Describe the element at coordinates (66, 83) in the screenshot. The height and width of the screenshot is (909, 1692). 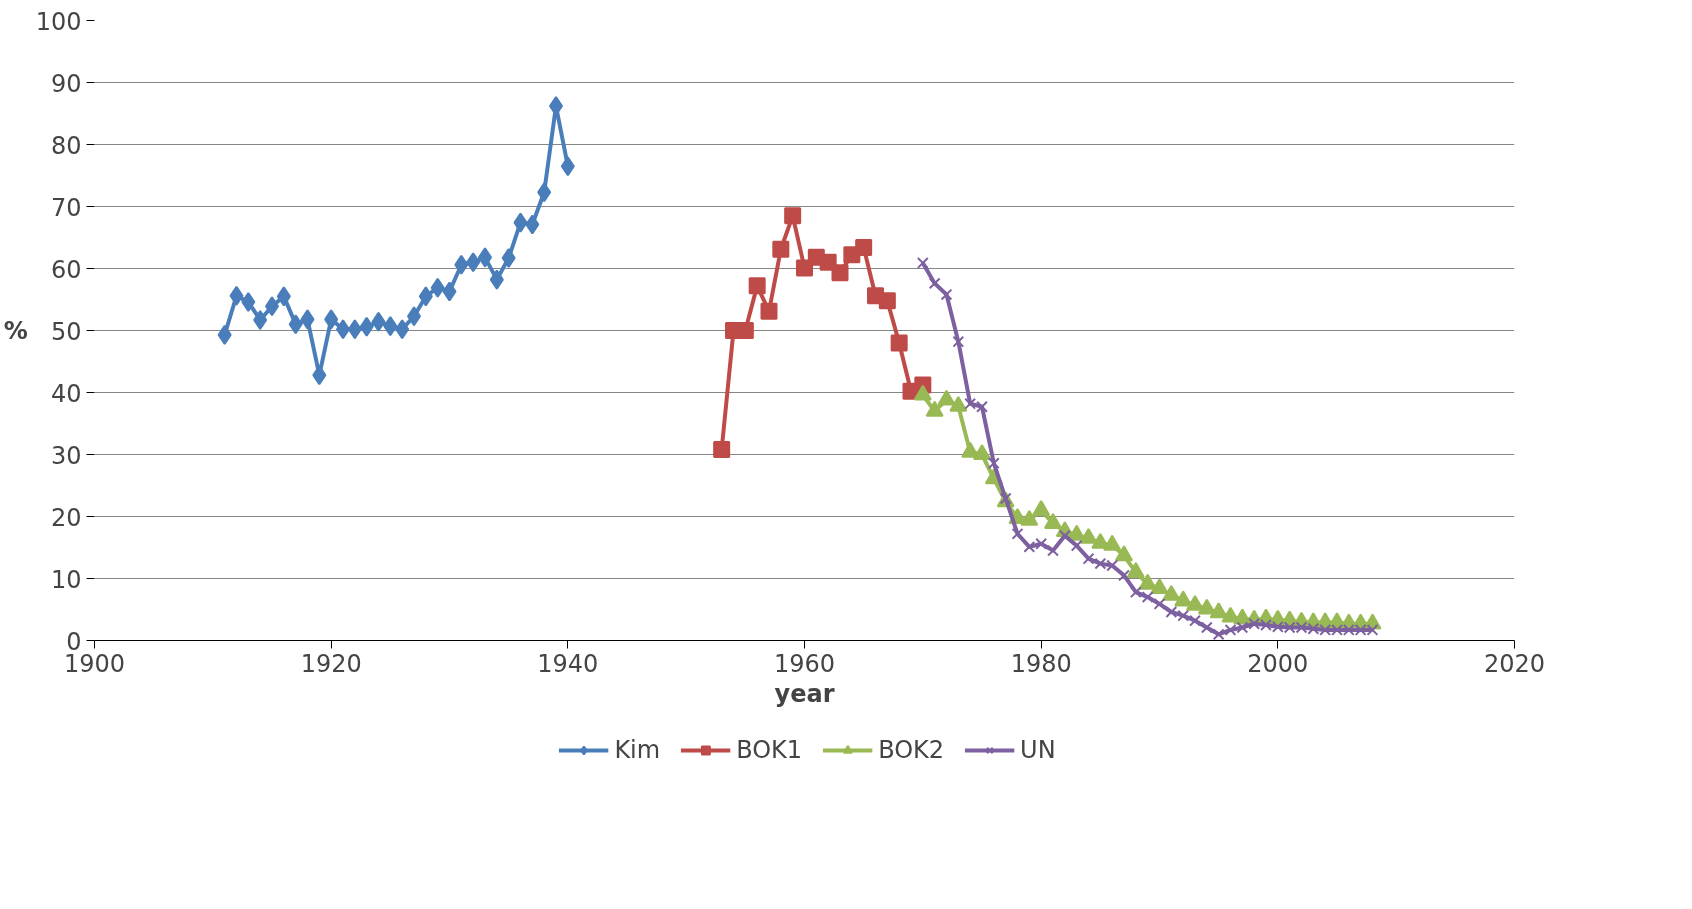
I see `y-tick-label: 90` at that location.